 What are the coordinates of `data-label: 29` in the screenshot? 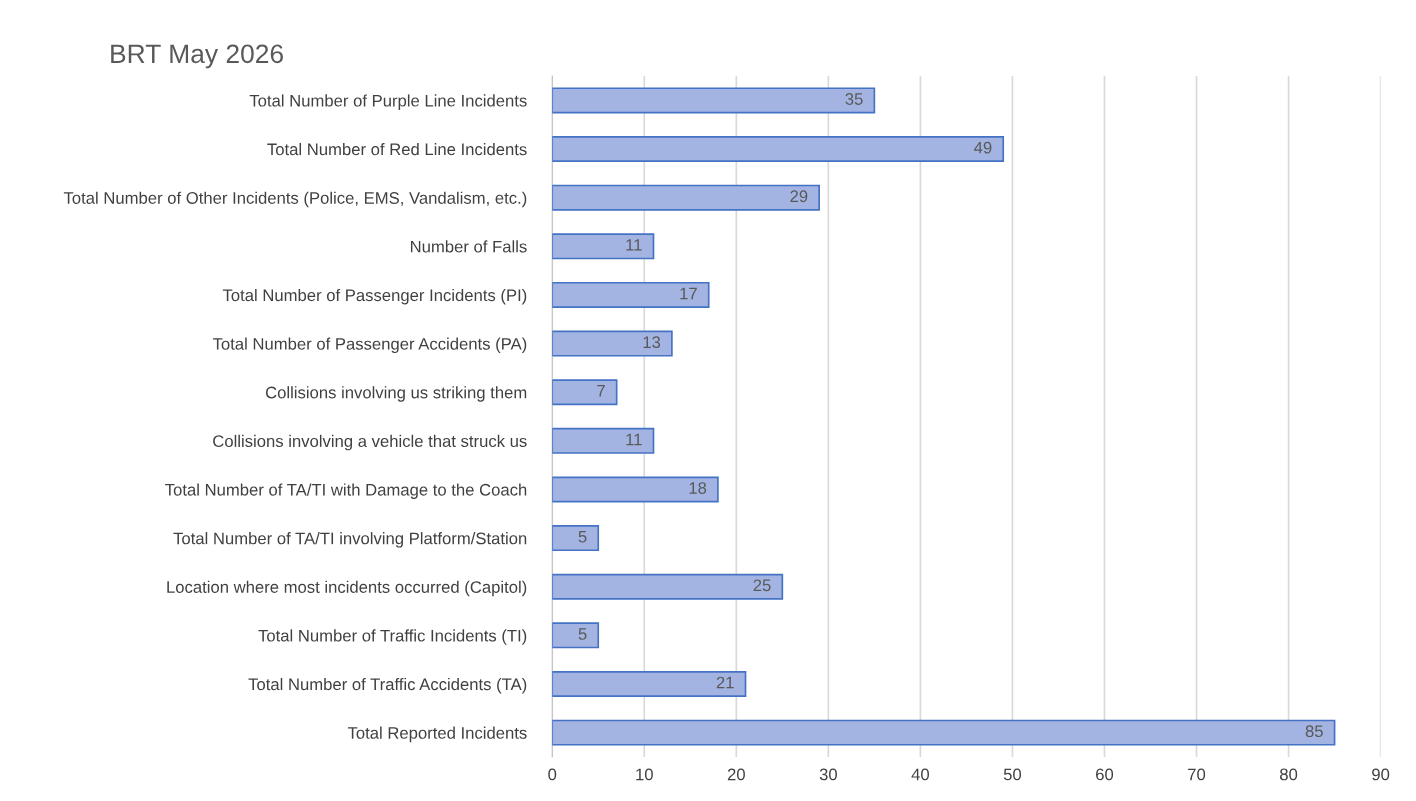 It's located at (799, 196).